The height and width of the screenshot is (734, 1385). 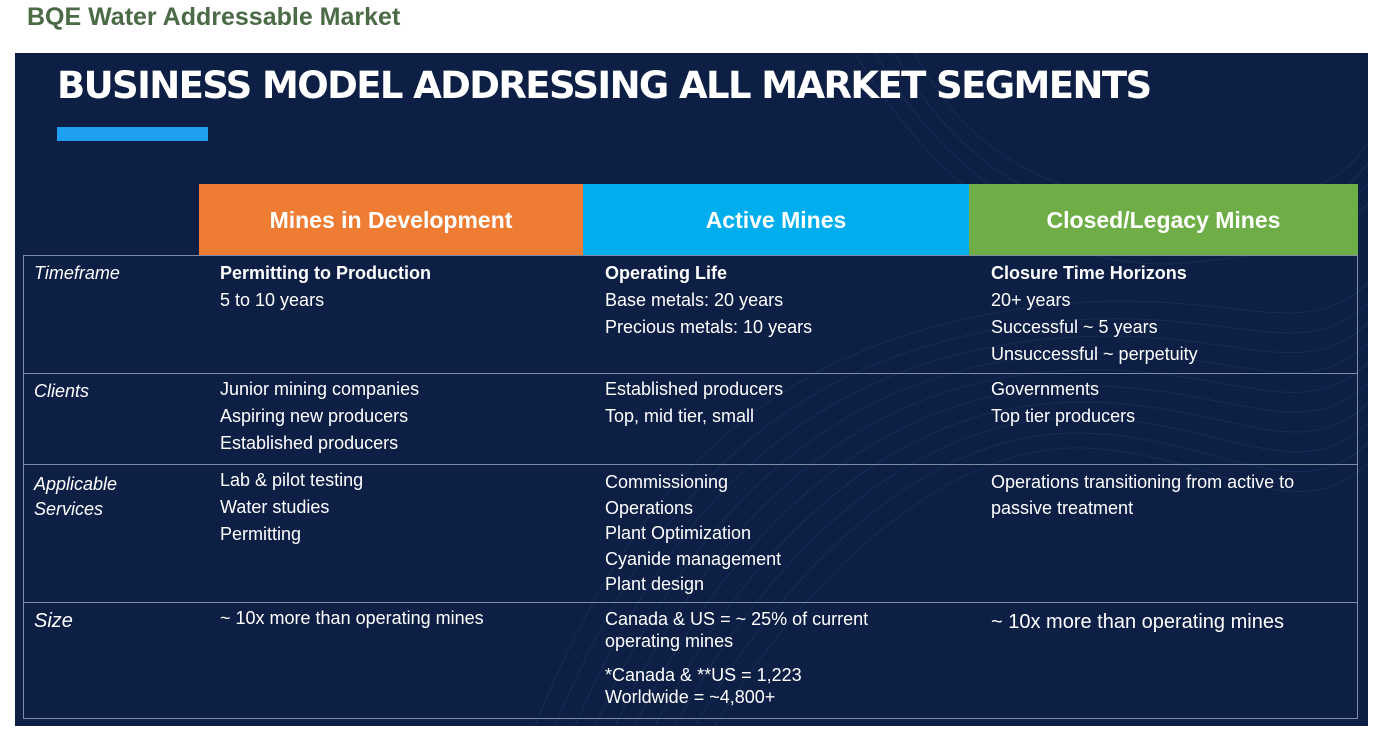 I want to click on clients-closed-line: Governments, so click(x=1045, y=389).